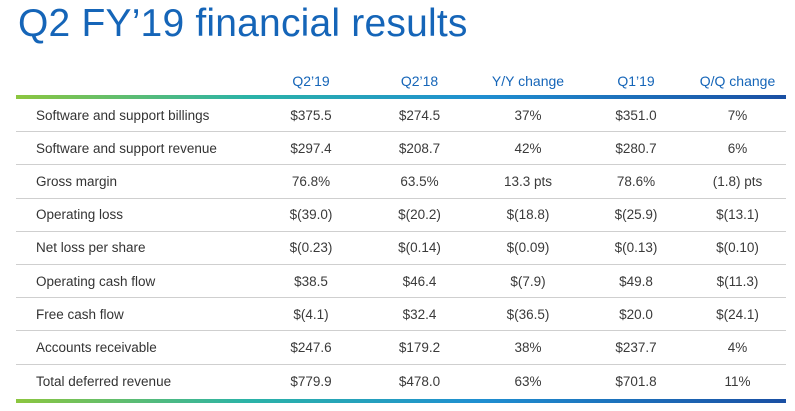 Image resolution: width=795 pixels, height=411 pixels. Describe the element at coordinates (528, 281) in the screenshot. I see `table-cell: $(7.9)` at that location.